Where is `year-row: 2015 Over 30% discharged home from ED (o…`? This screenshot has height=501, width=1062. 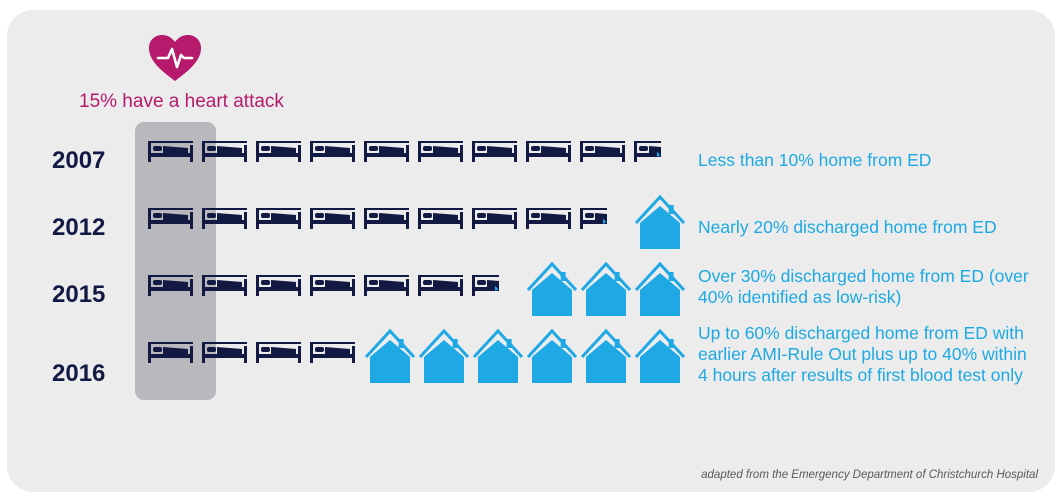 year-row: 2015 Over 30% discharged home from ED (o… is located at coordinates (531, 291).